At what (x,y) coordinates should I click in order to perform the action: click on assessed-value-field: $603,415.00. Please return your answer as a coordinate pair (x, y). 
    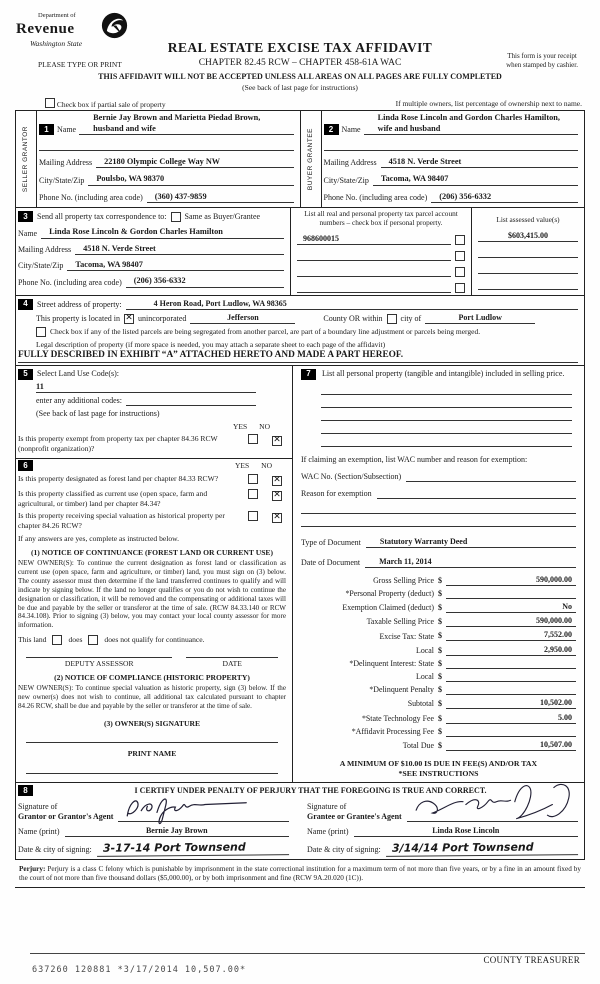
    Looking at the image, I should click on (528, 236).